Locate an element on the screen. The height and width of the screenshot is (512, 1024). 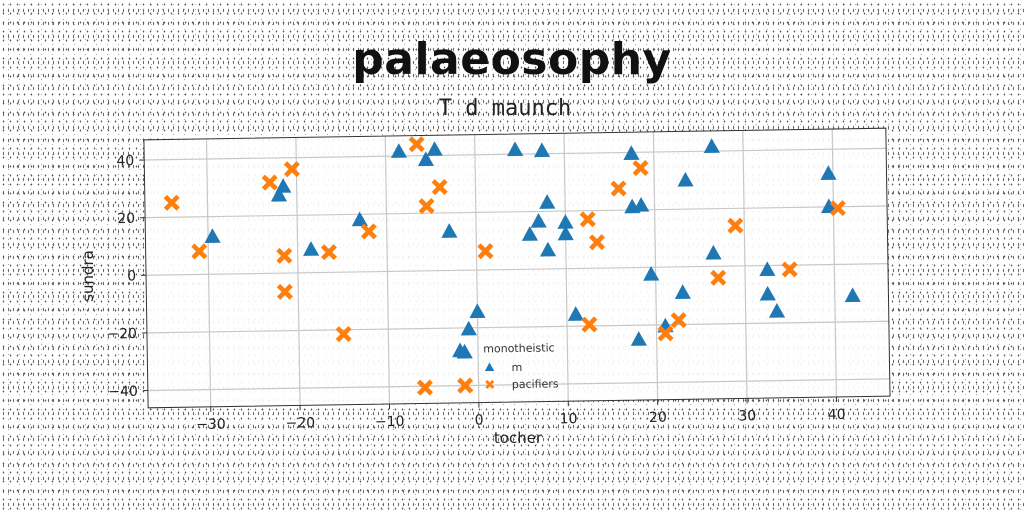
legend-marker-m is located at coordinates (489, 367).